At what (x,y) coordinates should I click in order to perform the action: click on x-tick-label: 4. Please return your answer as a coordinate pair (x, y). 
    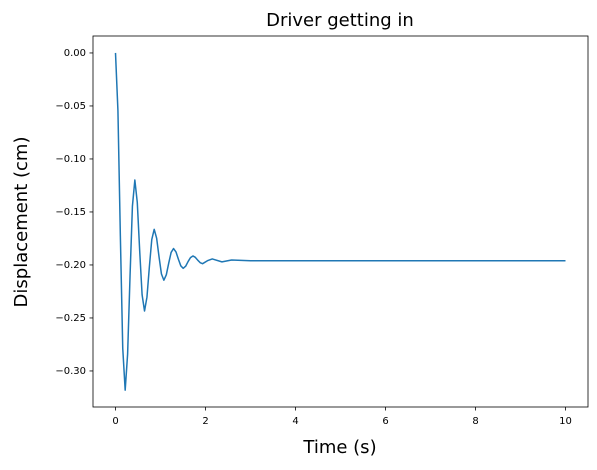
    Looking at the image, I should click on (295, 421).